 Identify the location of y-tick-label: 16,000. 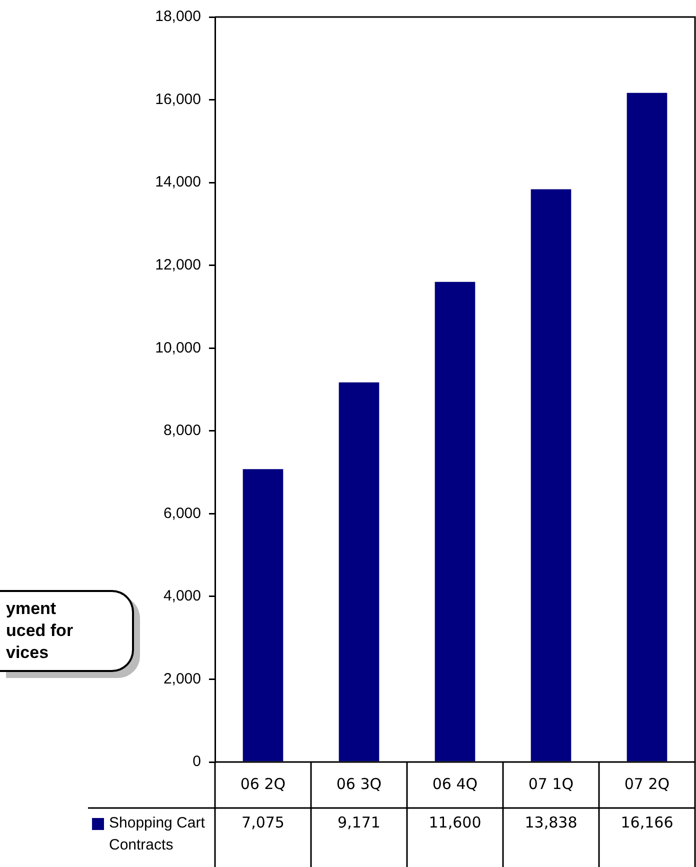
(178, 99).